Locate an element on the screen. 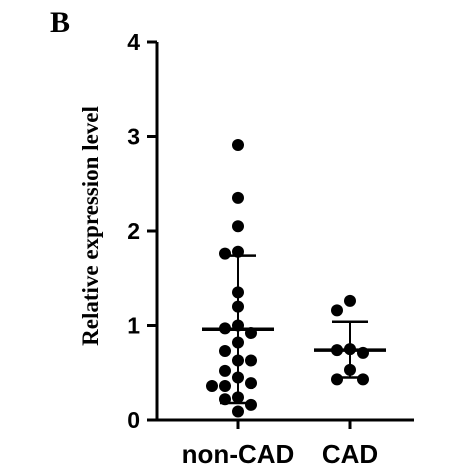 The width and height of the screenshot is (474, 474). y-tick-label: 4 is located at coordinates (133, 42).